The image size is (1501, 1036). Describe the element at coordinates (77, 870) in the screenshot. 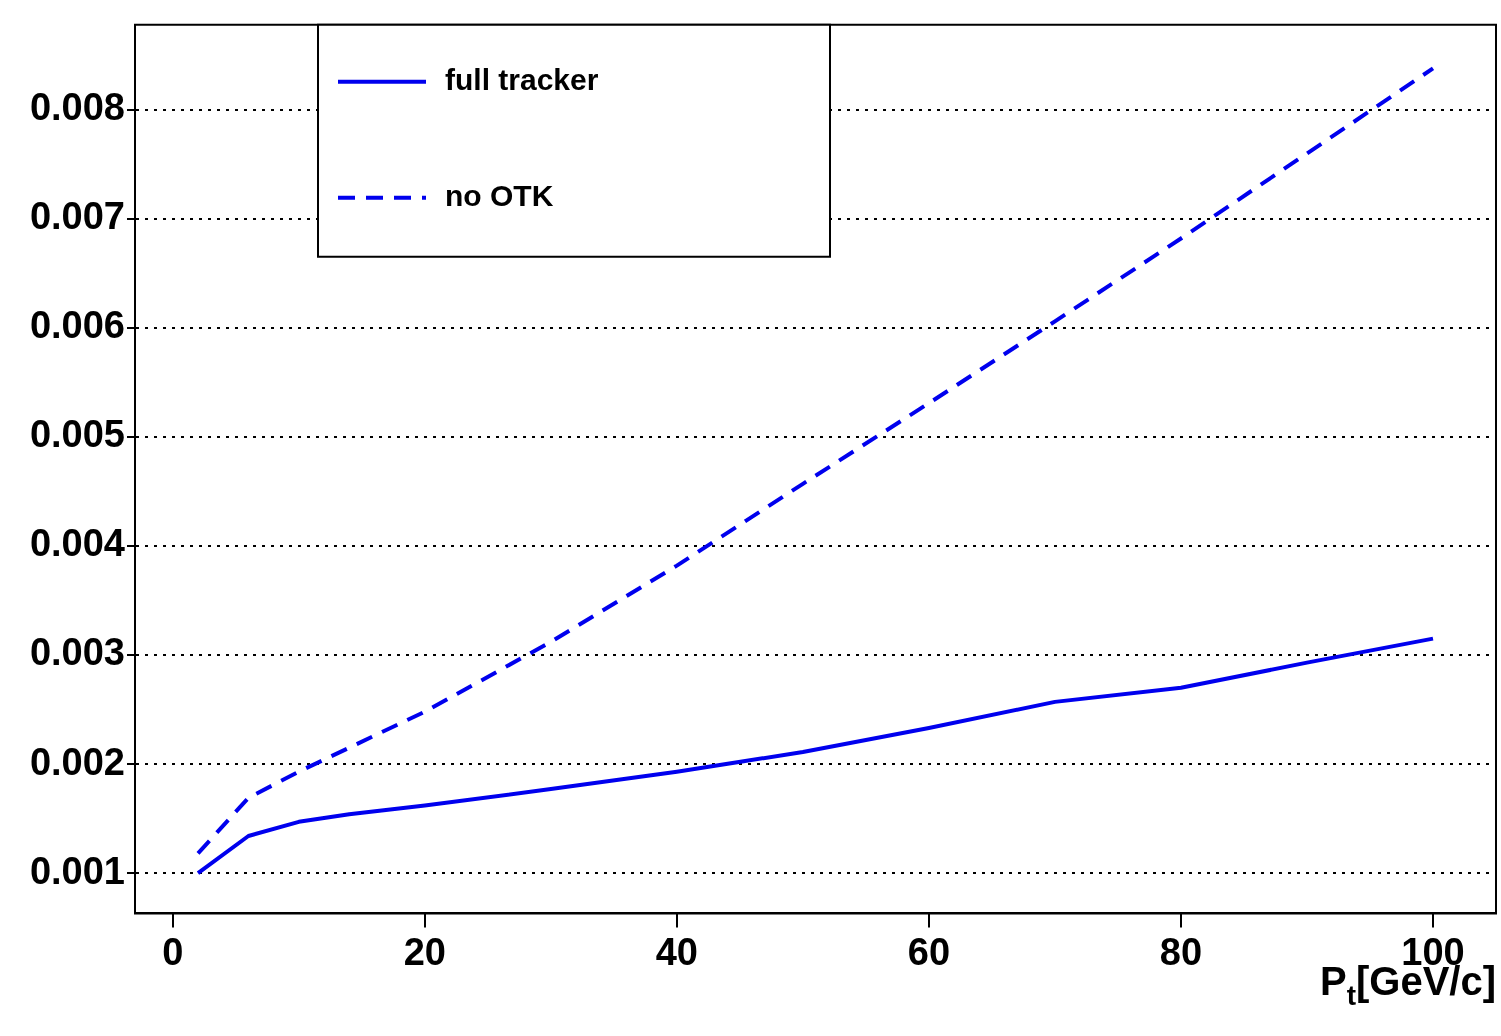

I see `y-tick-label: 0.001` at that location.